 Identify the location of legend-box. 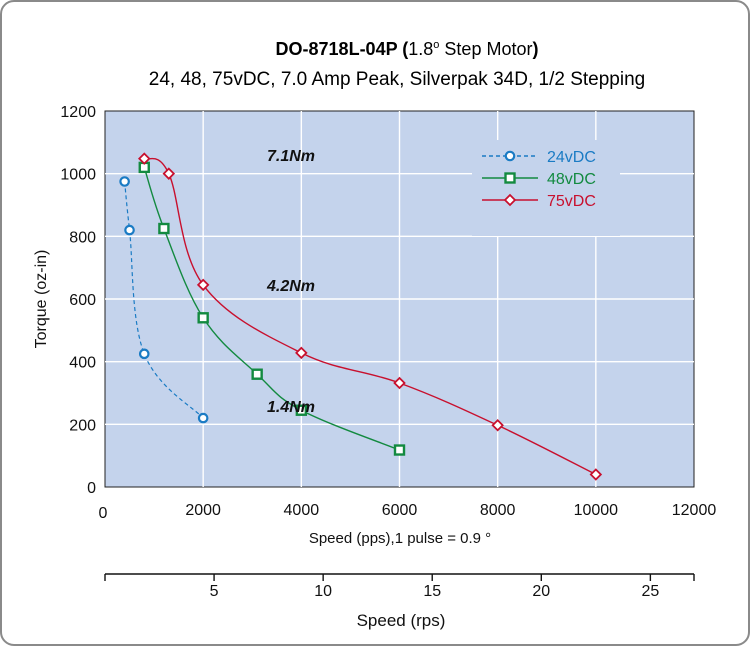
(546, 188).